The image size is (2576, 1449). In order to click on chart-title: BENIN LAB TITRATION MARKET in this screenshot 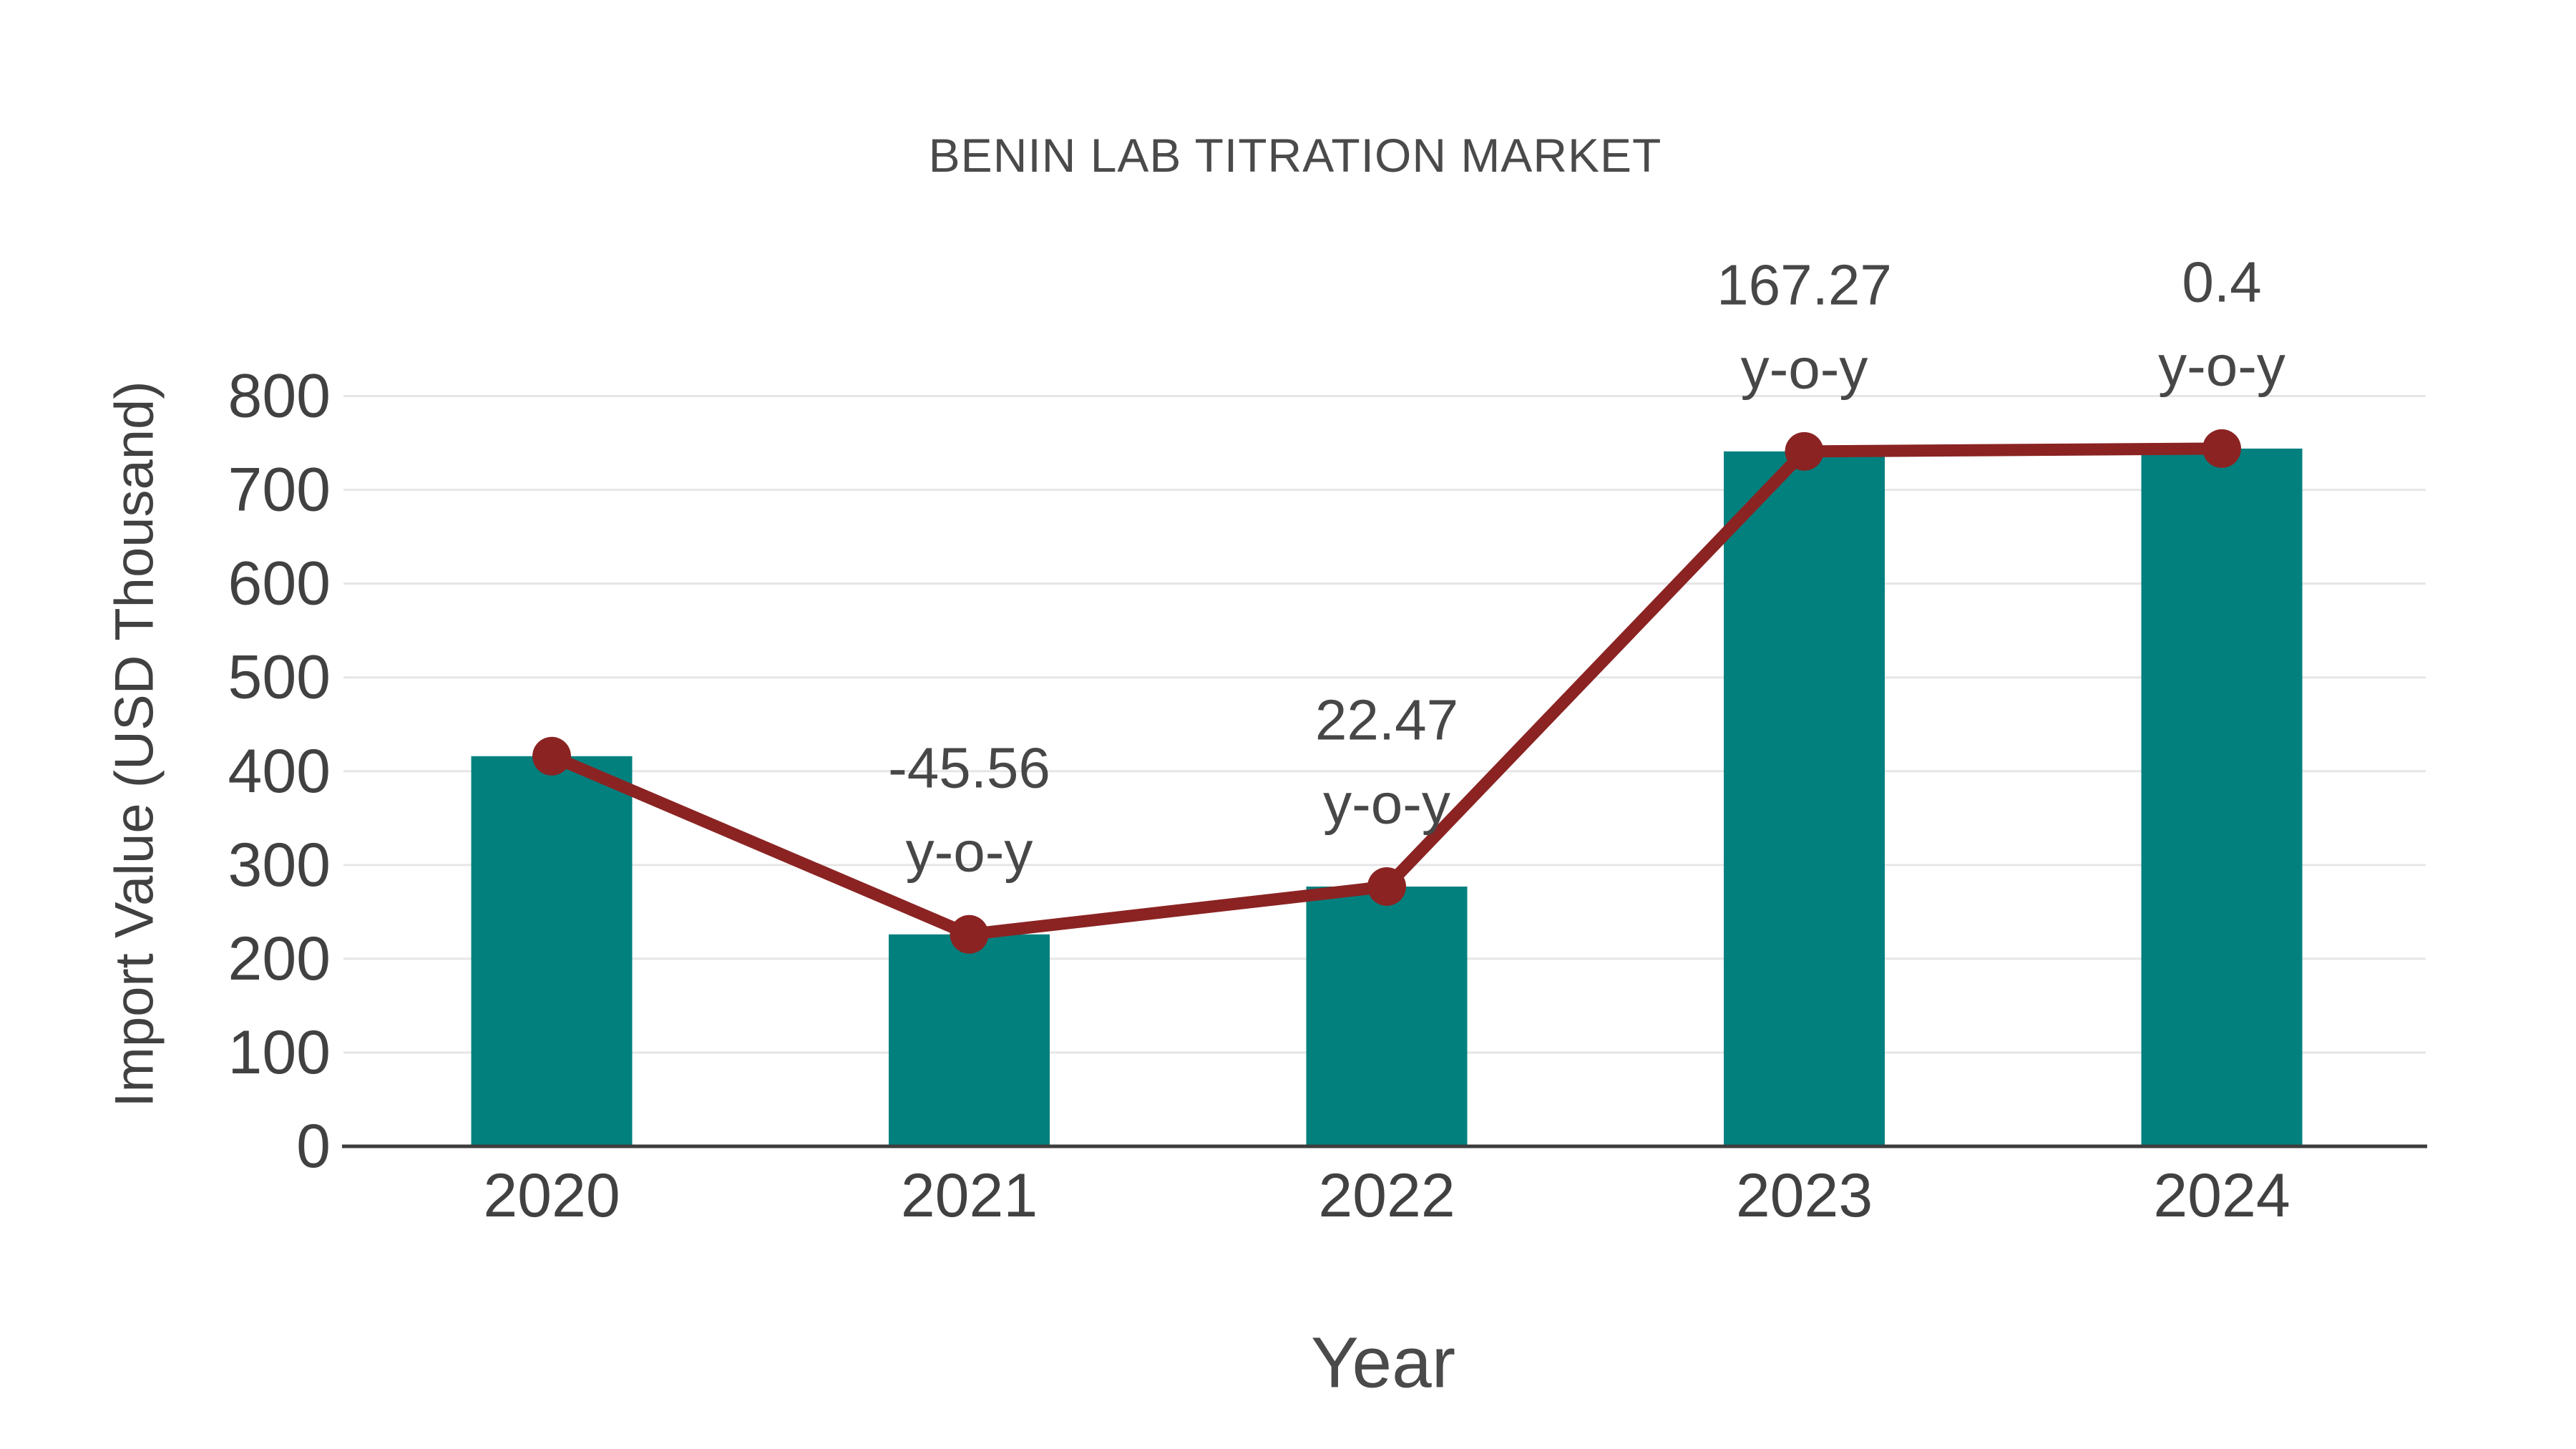, I will do `click(1295, 155)`.